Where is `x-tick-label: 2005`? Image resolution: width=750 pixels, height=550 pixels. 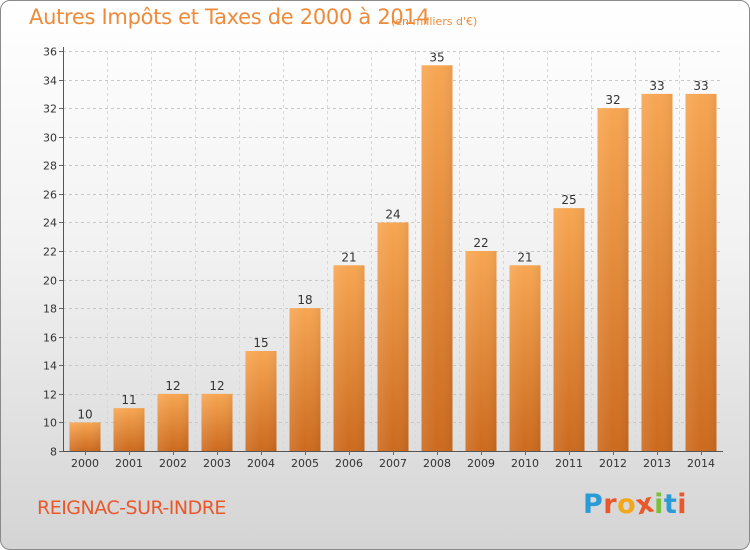
x-tick-label: 2005 is located at coordinates (305, 463).